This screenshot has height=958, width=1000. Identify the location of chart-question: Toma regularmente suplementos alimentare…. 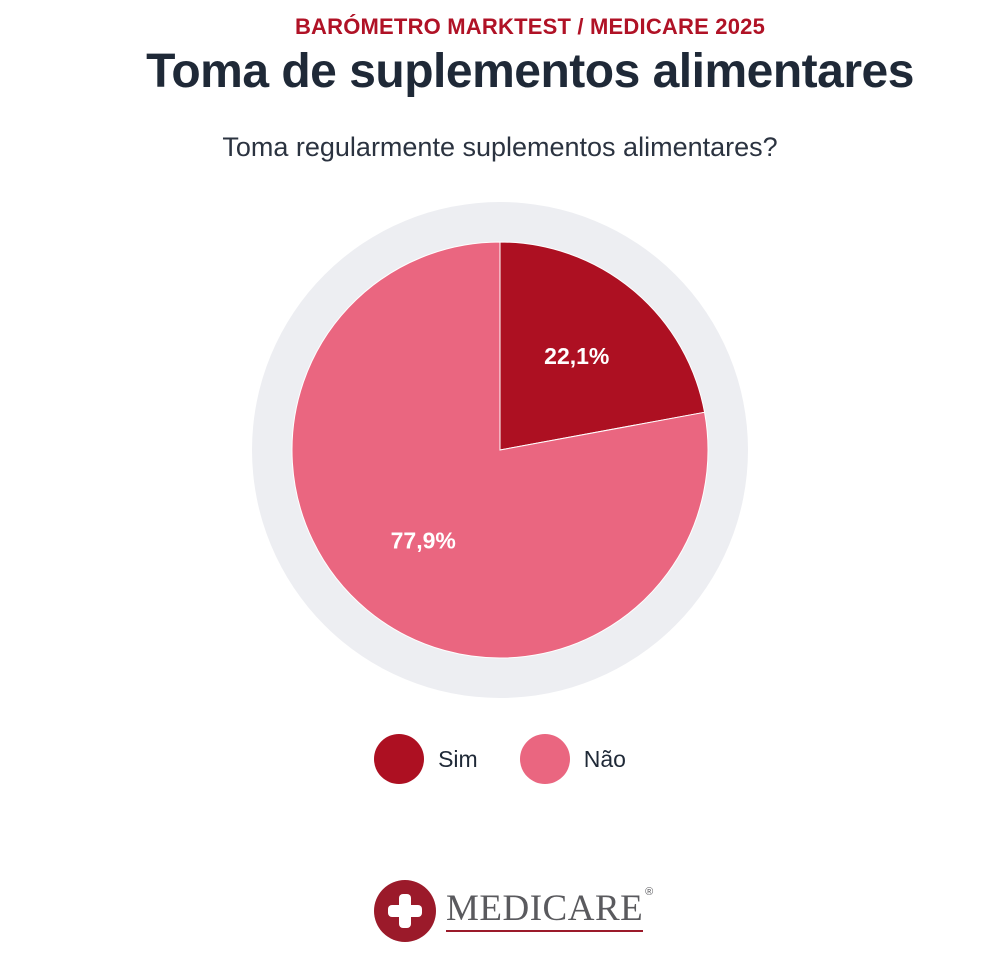
(500, 147).